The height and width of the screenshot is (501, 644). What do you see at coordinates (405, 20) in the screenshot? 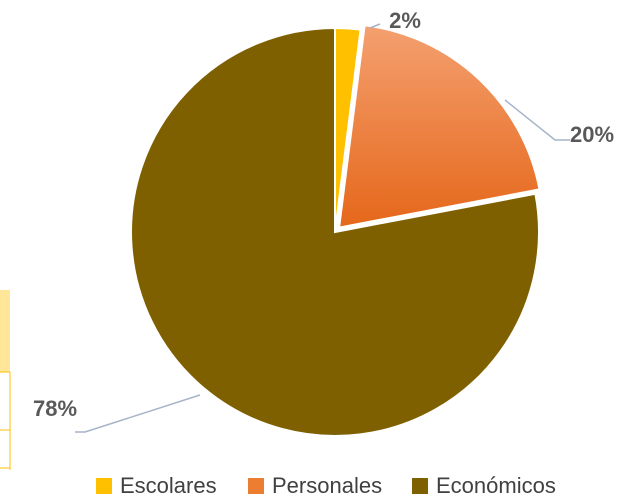
I see `data-label: 2%` at bounding box center [405, 20].